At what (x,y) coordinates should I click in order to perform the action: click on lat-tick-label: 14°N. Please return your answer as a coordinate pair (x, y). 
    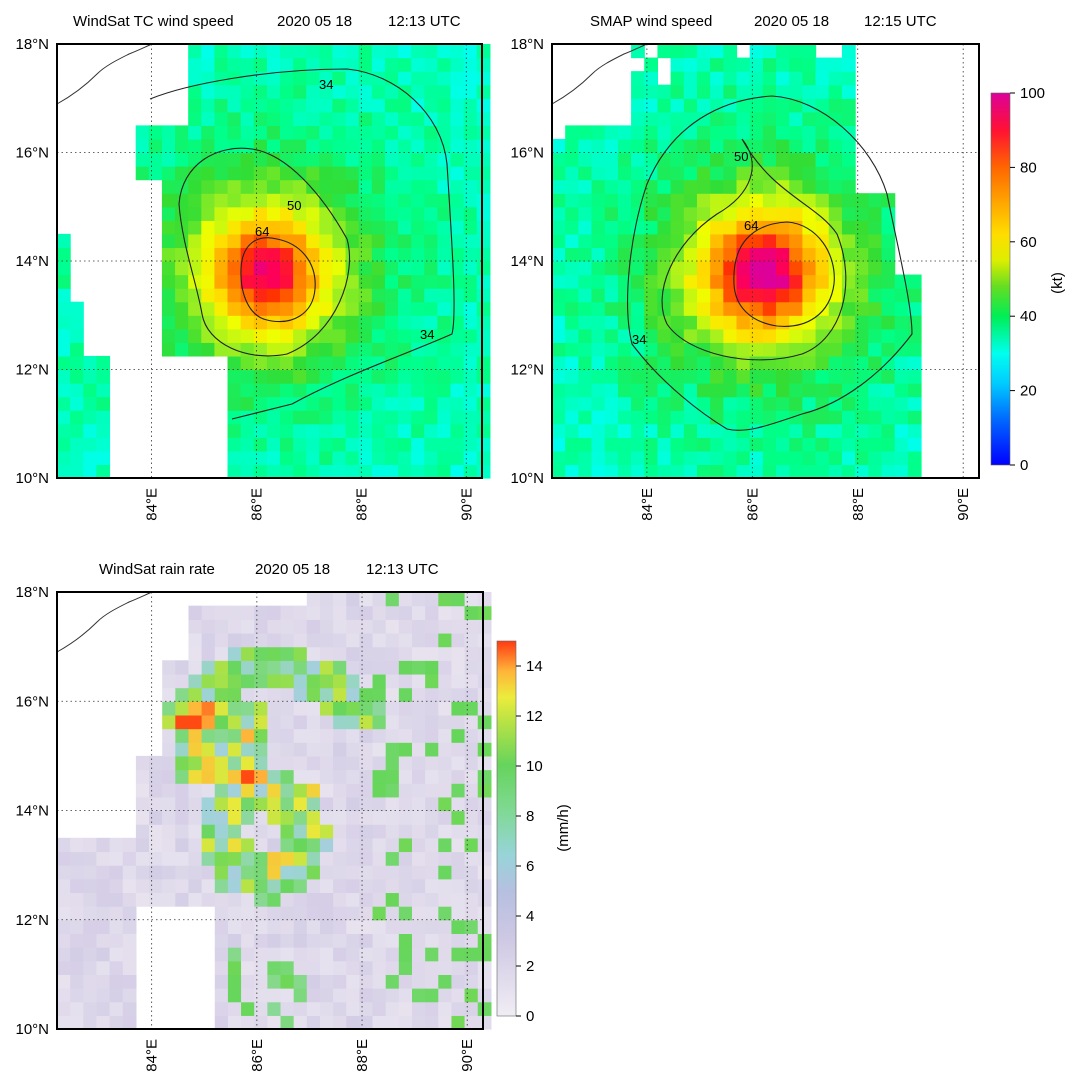
    Looking at the image, I should click on (527, 261).